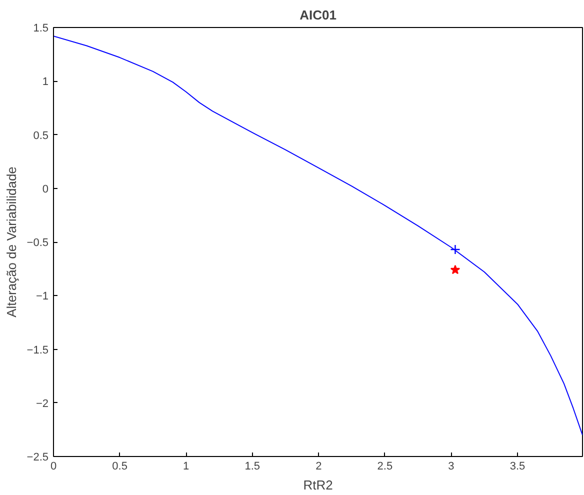 The width and height of the screenshot is (584, 495). I want to click on y-tick-label: 0, so click(45, 189).